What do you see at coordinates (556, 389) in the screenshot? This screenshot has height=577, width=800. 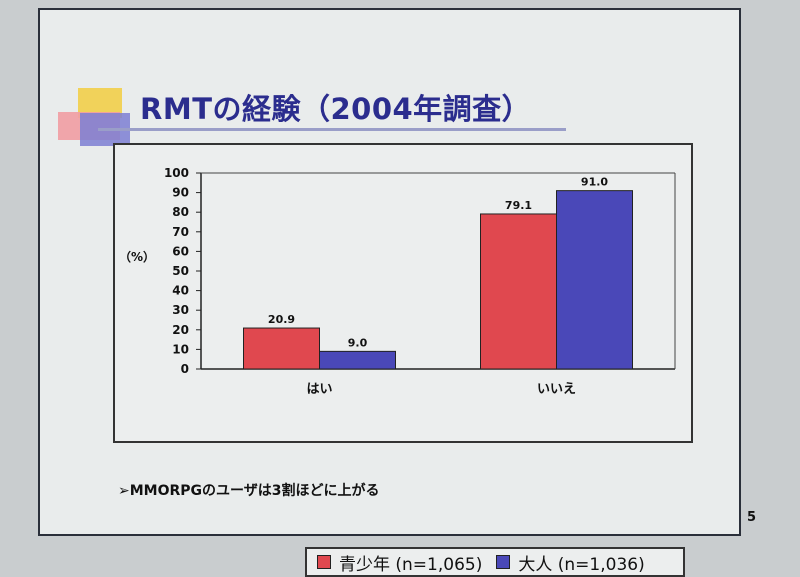 I see `x-tick-label: いいえ` at bounding box center [556, 389].